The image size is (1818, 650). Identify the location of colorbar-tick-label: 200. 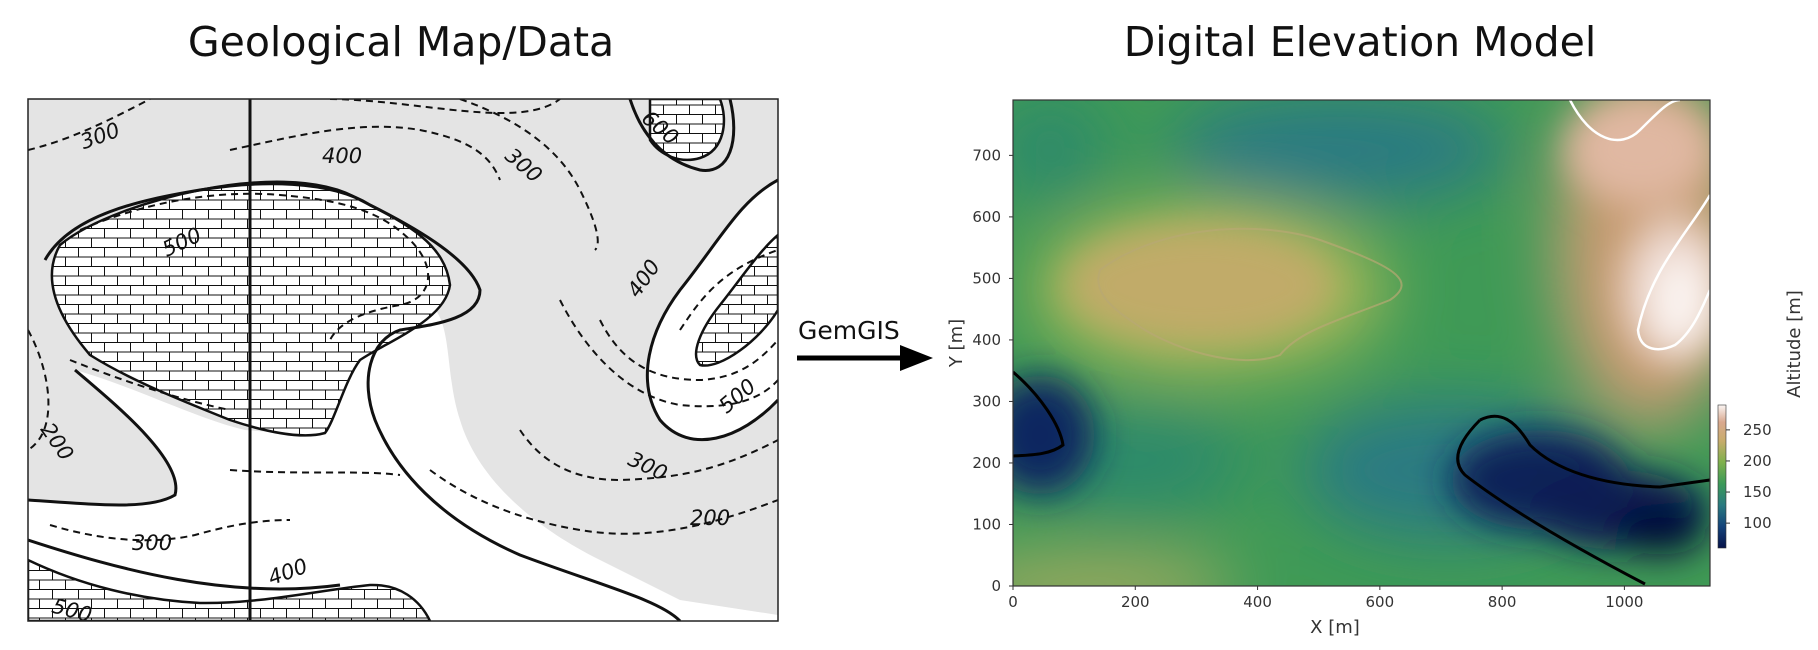
(1757, 461).